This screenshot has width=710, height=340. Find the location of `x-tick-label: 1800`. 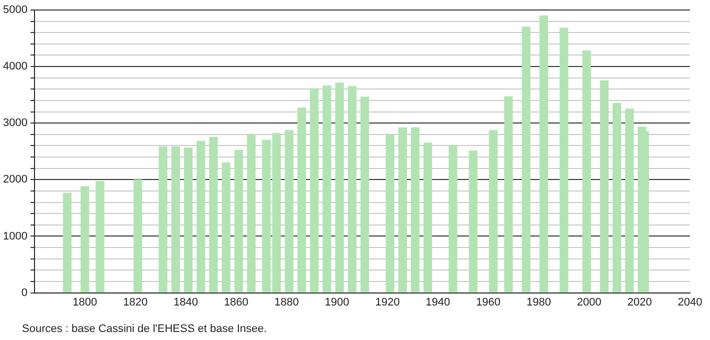

x-tick-label: 1800 is located at coordinates (85, 302).